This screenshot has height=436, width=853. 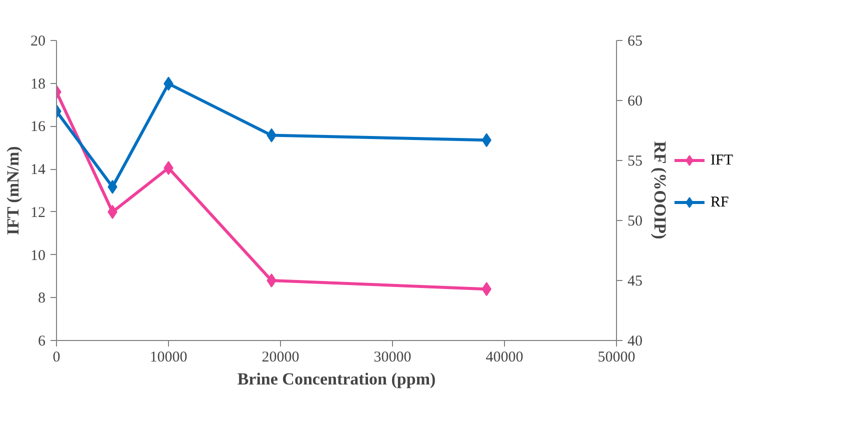 What do you see at coordinates (38, 127) in the screenshot?
I see `y-tick-label: 16` at bounding box center [38, 127].